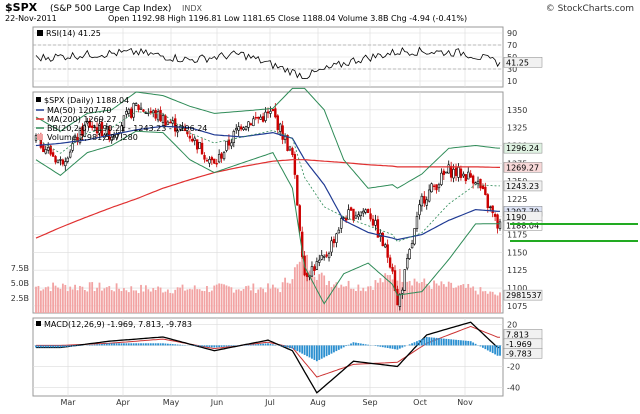  Describe the element at coordinates (517, 128) in the screenshot. I see `price-tick-label: 1325` at that location.